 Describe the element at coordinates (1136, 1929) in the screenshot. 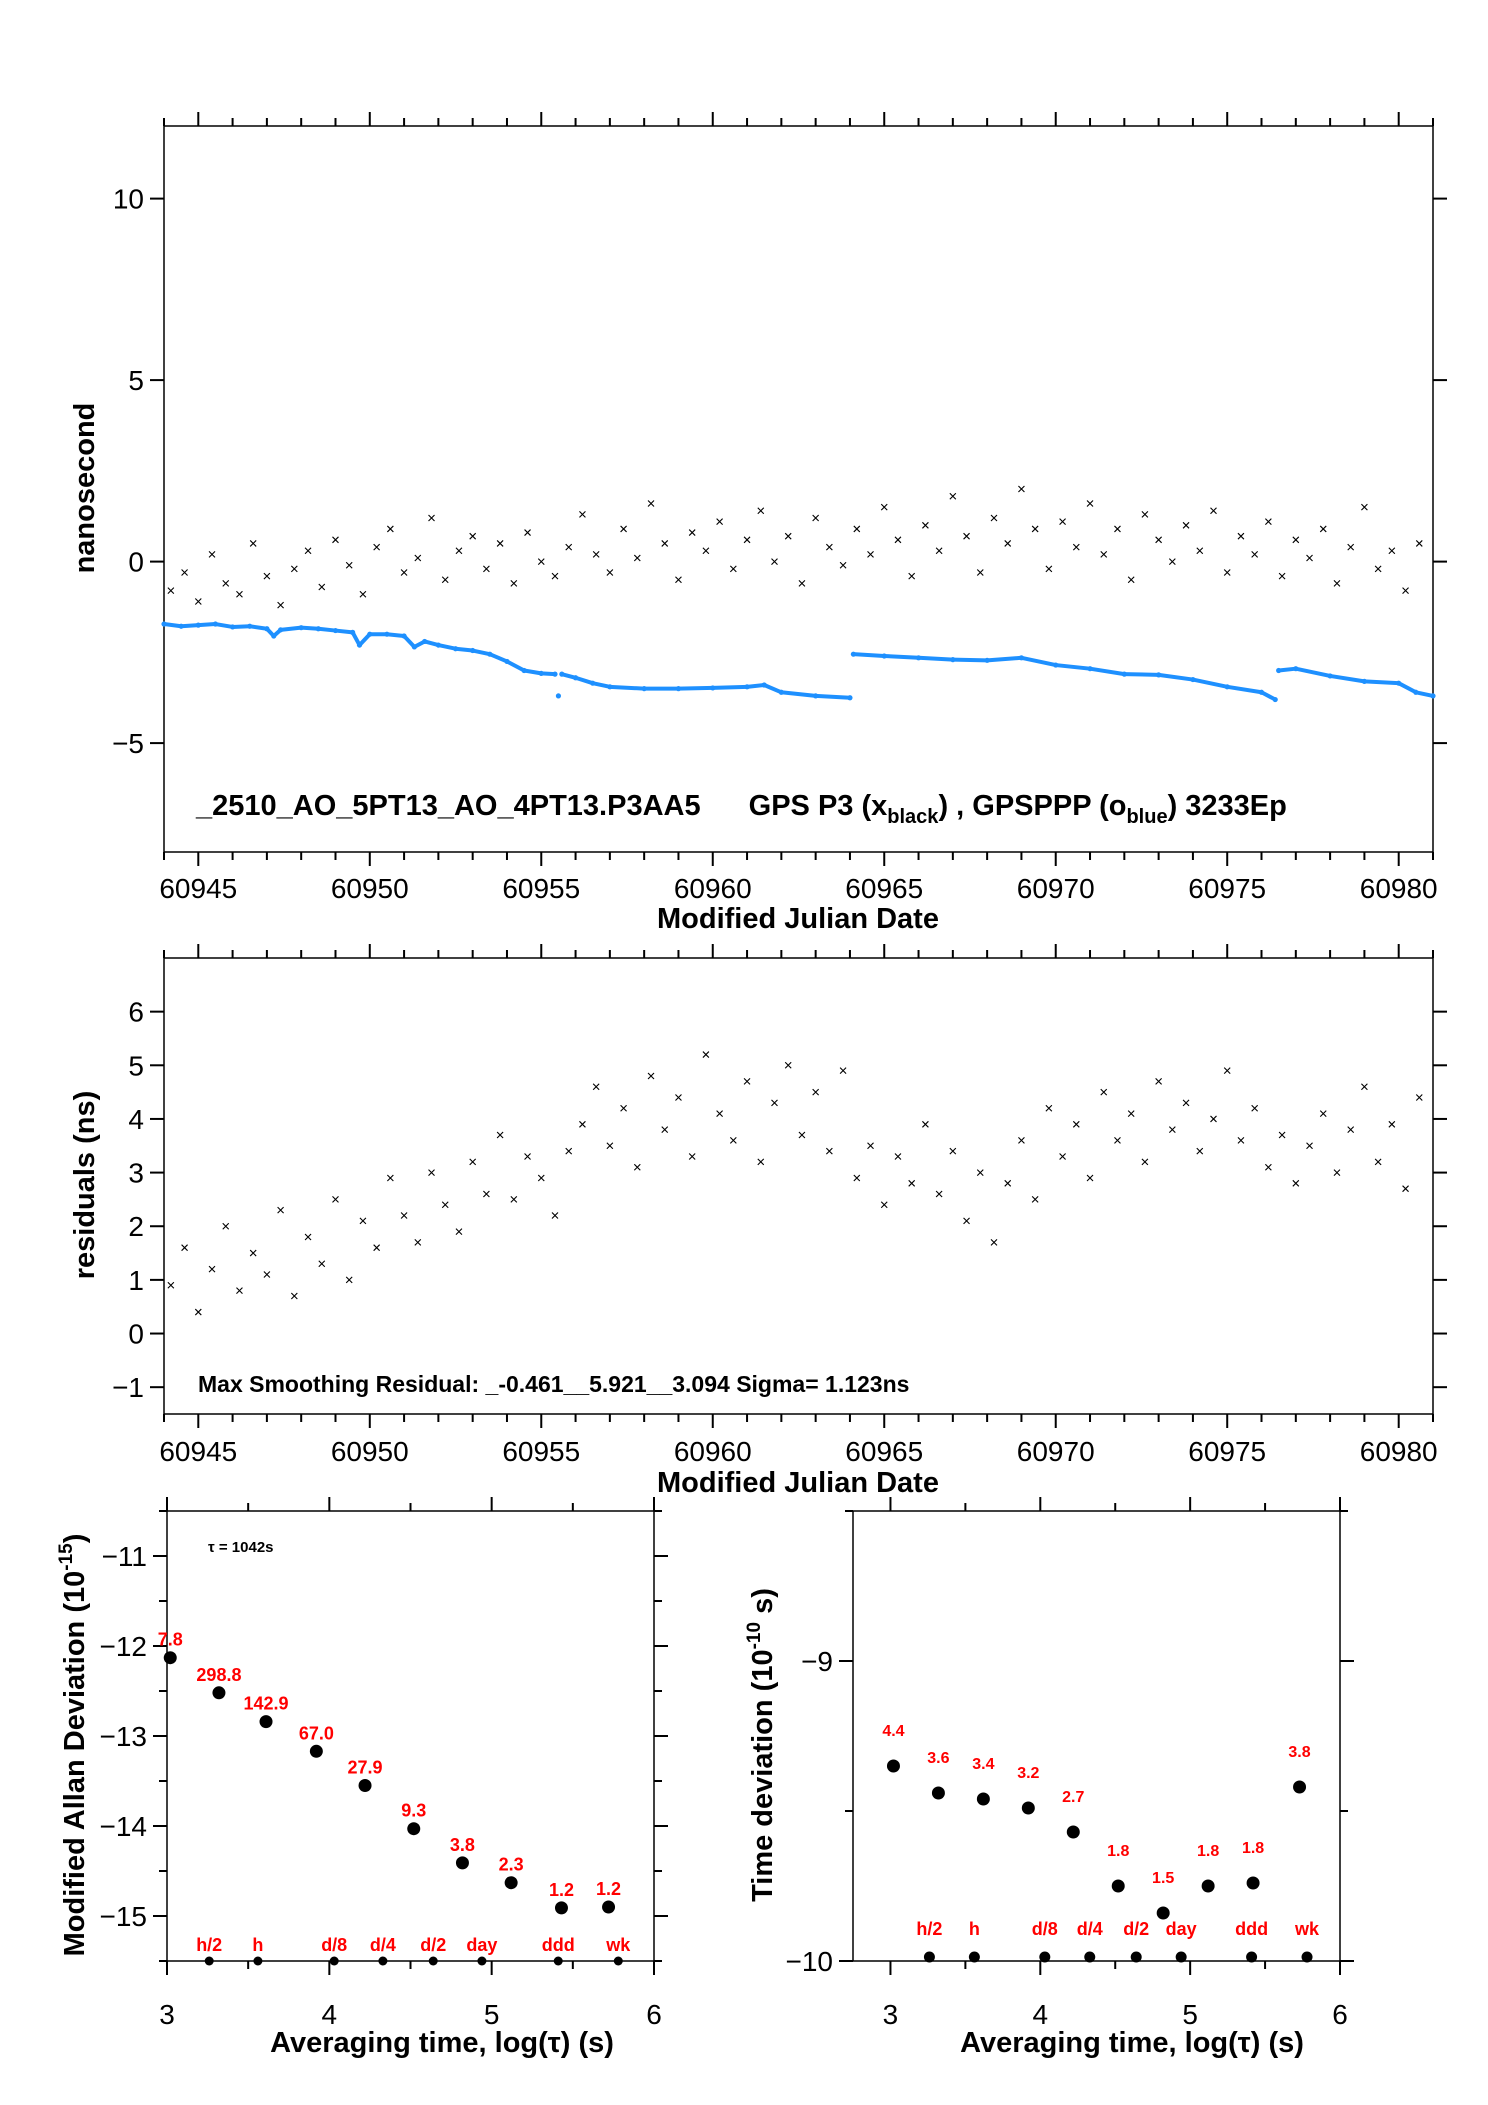

I see `reference-label: d/2` at that location.